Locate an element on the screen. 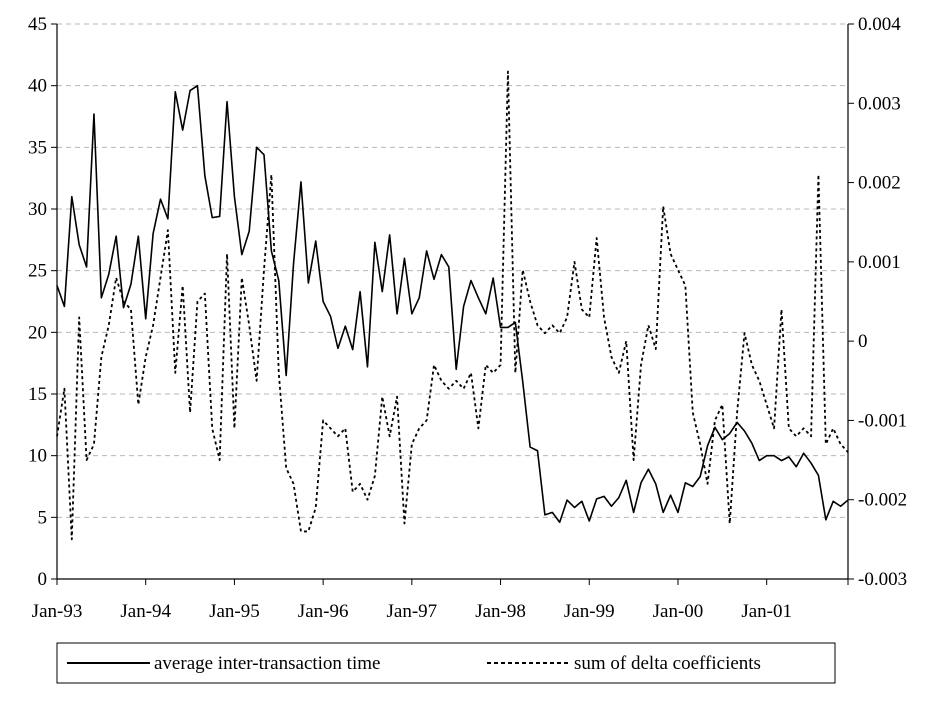 The image size is (934, 708). x-tick-label: Jan-00 is located at coordinates (678, 611).